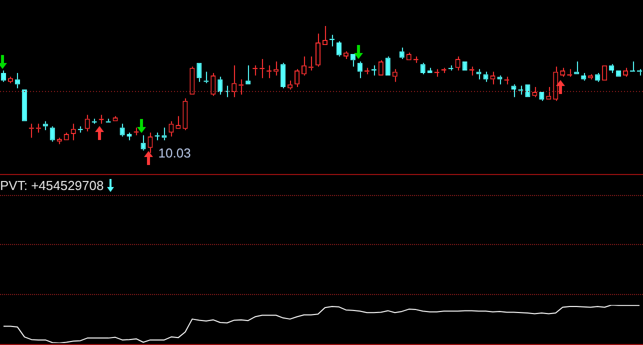  I want to click on annotation: 10.03, so click(174, 153).